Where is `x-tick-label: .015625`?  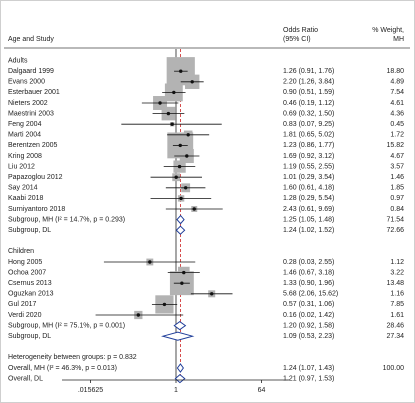 x-tick-label: .015625 is located at coordinates (90, 390).